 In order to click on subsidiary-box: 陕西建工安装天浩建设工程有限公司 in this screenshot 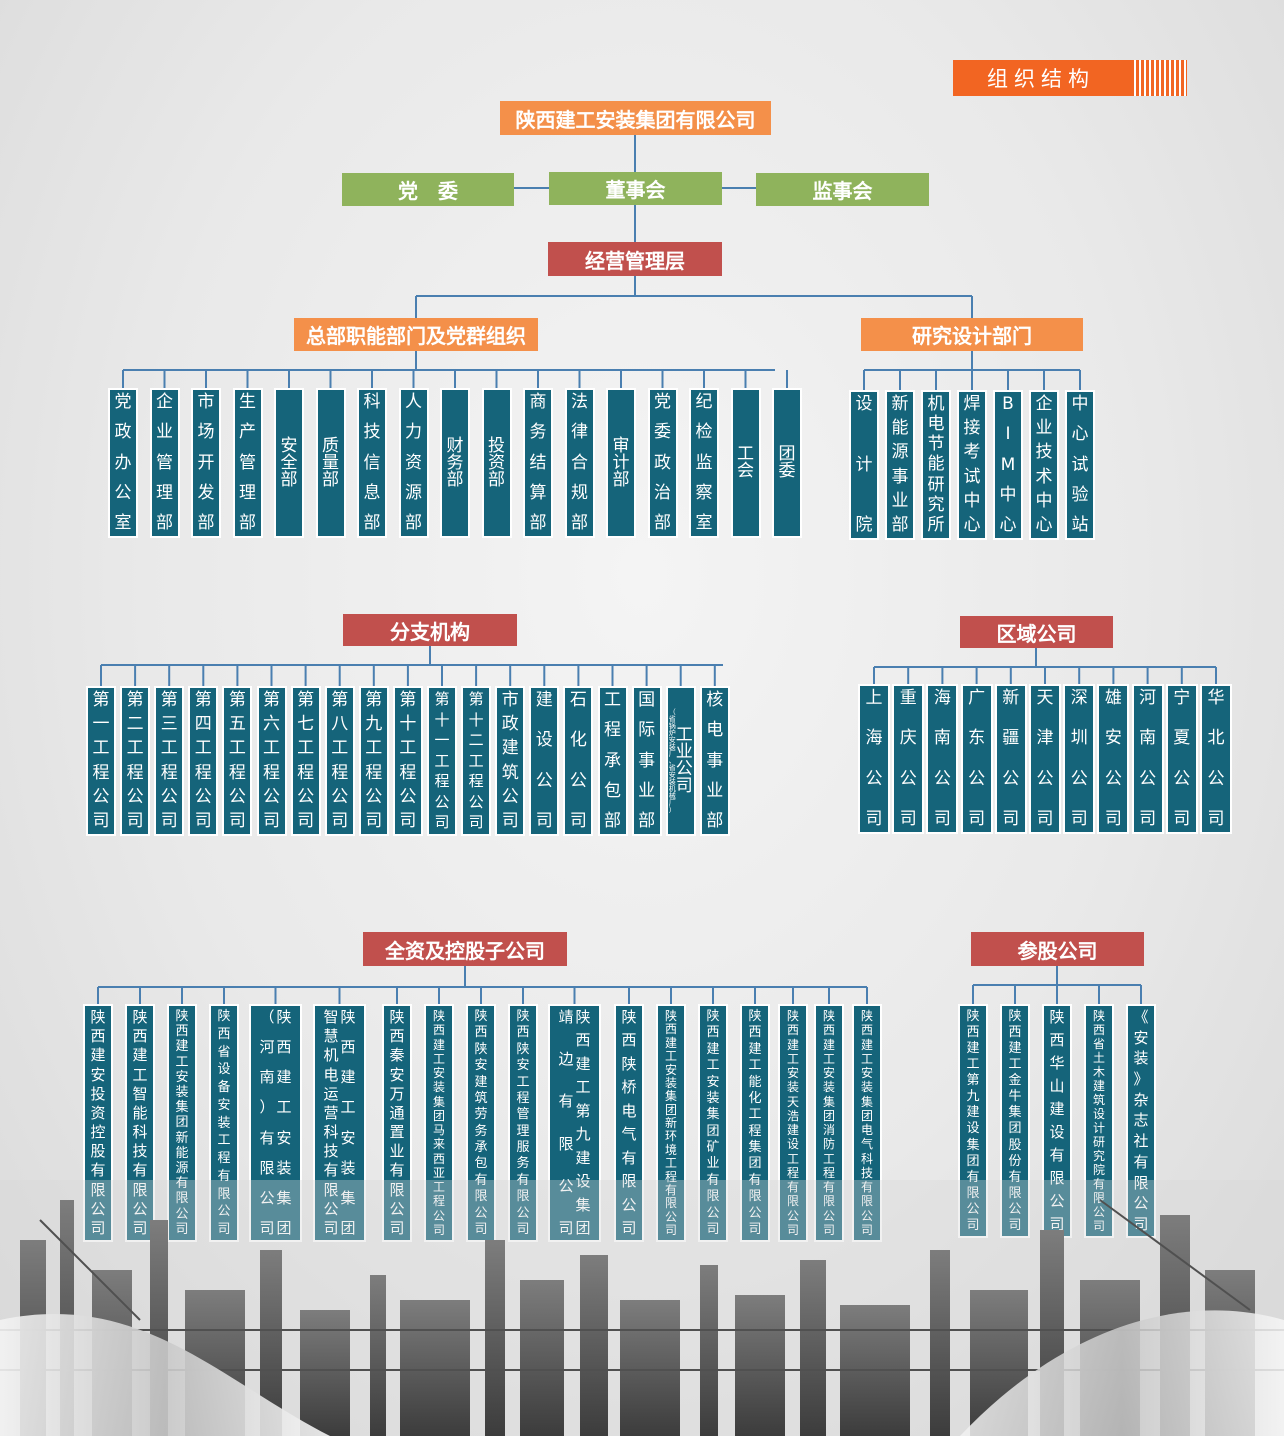, I will do `click(793, 1123)`.